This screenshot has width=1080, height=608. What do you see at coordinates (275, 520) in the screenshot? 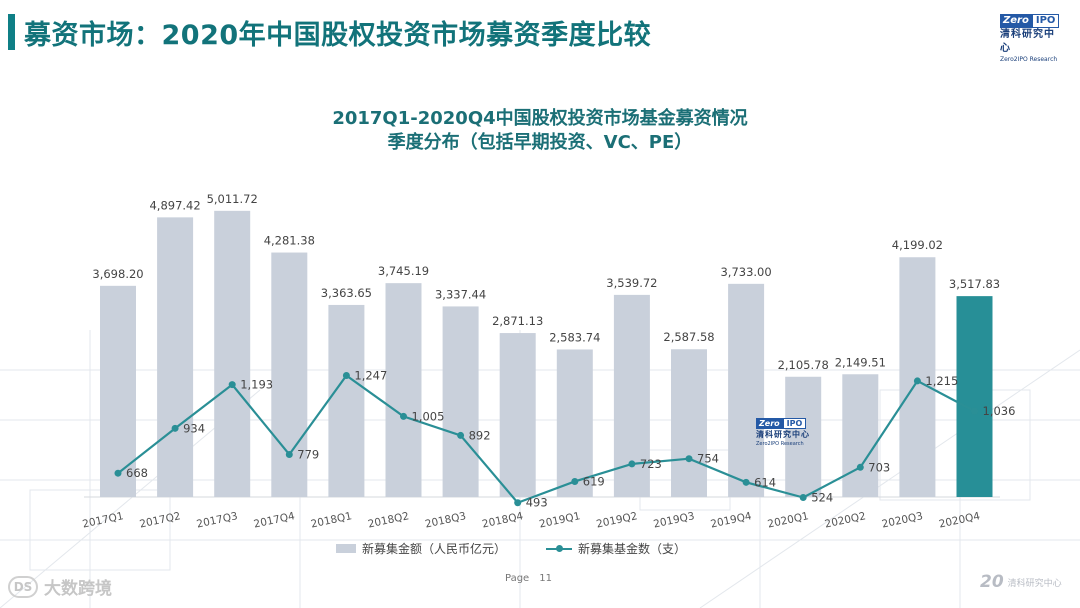
I see `x-tick-2017Q4: 2017Q4` at bounding box center [275, 520].